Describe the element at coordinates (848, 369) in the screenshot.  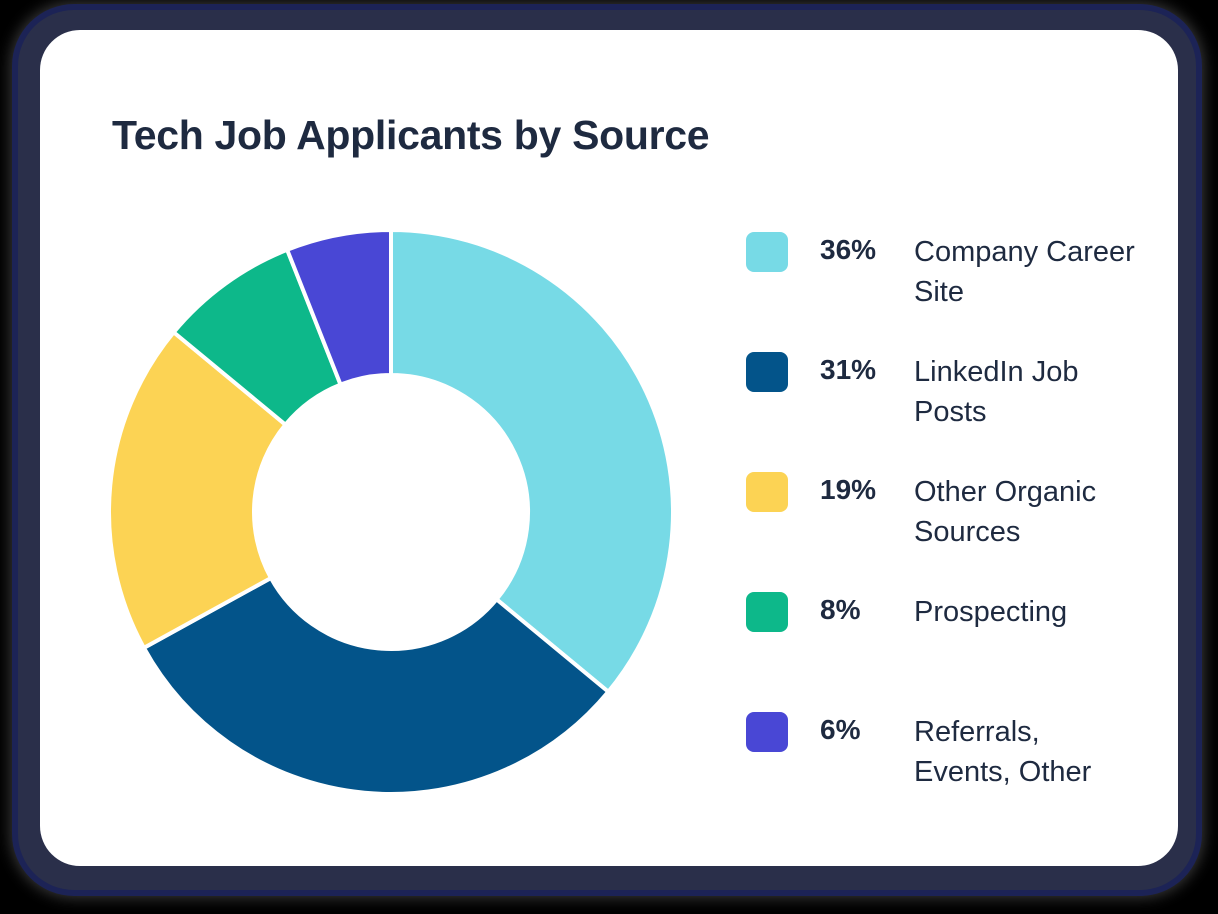
I see `legend-percent: 31%` at that location.